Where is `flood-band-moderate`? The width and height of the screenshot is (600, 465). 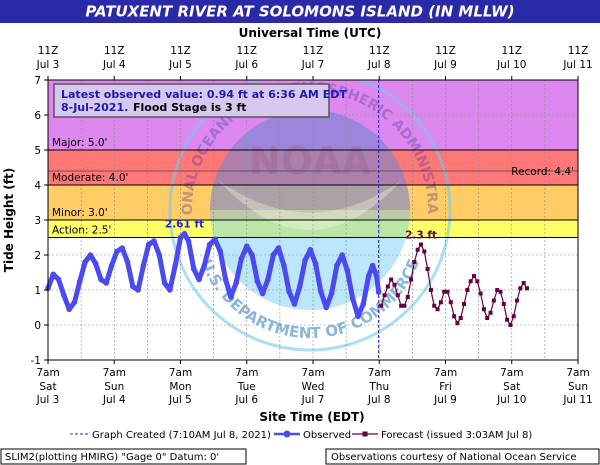
flood-band-moderate is located at coordinates (313, 167).